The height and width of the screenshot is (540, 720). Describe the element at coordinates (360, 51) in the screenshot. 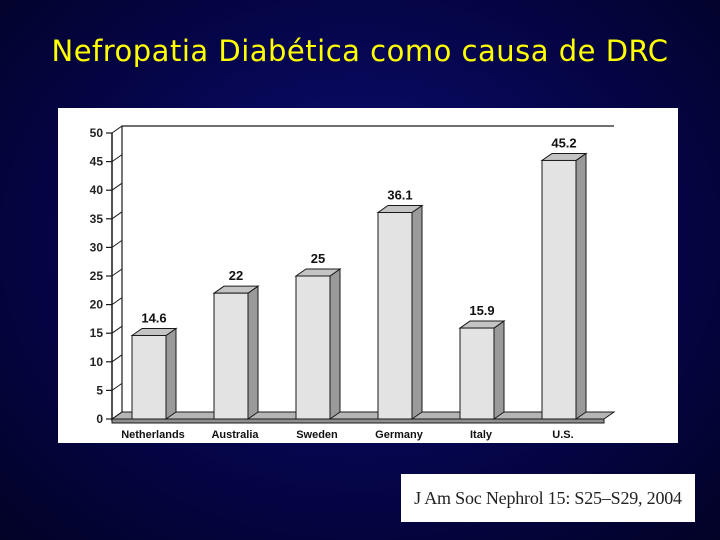

I see `slide-title: Nefropatia Diabética como causa de DRC` at that location.